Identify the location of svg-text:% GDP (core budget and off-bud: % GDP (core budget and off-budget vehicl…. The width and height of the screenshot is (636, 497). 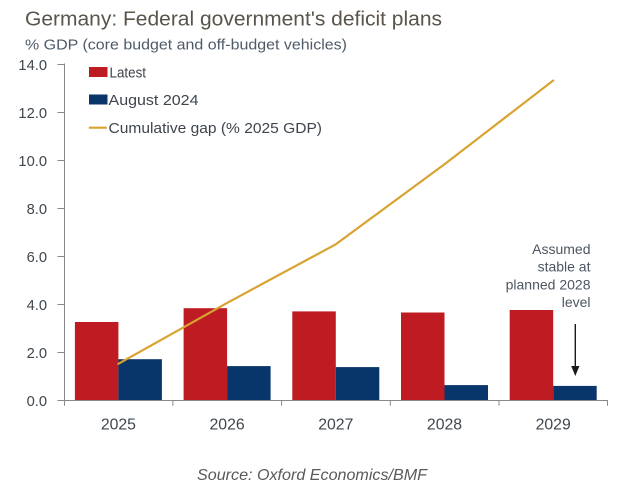
(186, 46).